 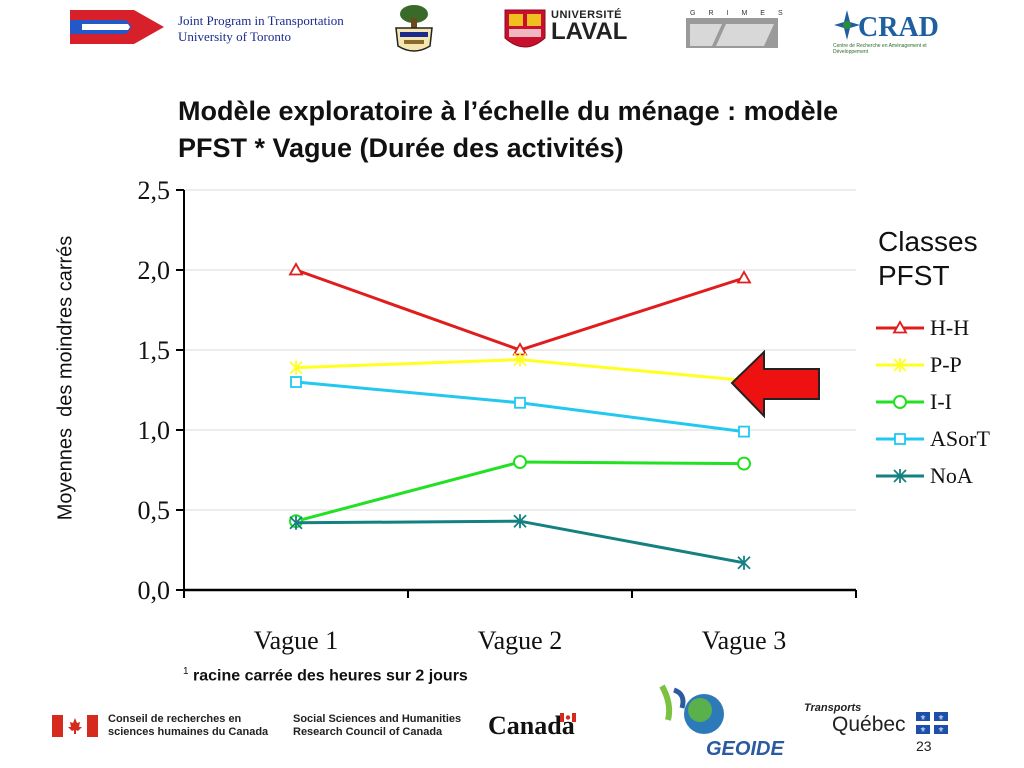 What do you see at coordinates (117, 27) in the screenshot?
I see `jpt-arrow-logo` at bounding box center [117, 27].